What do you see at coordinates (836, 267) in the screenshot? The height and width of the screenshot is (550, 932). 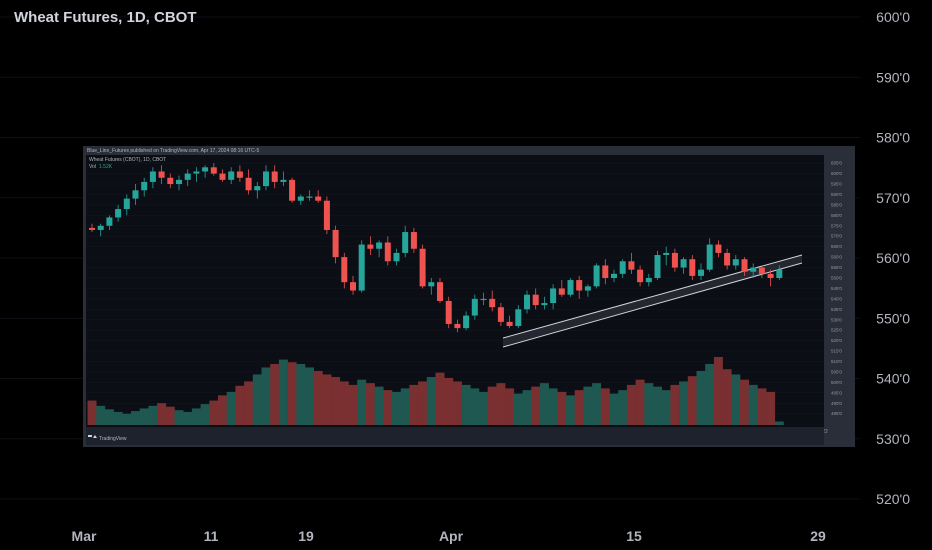 I see `inset-y-tick-label: 555'0` at bounding box center [836, 267].